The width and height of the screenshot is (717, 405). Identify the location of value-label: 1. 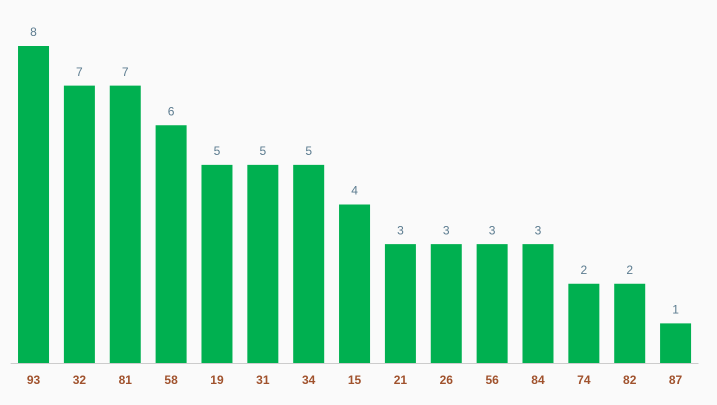
(675, 310).